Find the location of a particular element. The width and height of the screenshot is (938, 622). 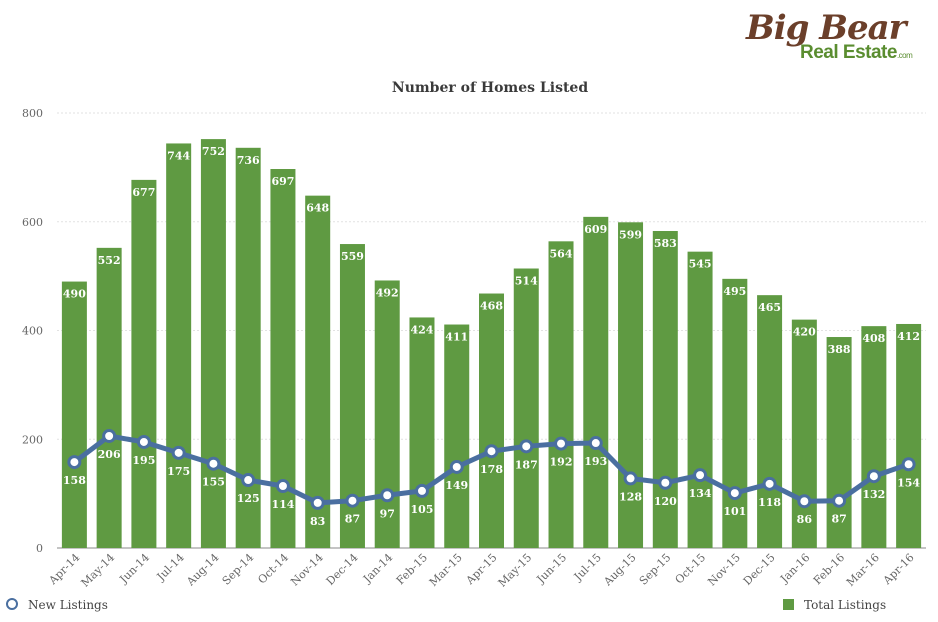

line-value-label: 125 is located at coordinates (248, 498).